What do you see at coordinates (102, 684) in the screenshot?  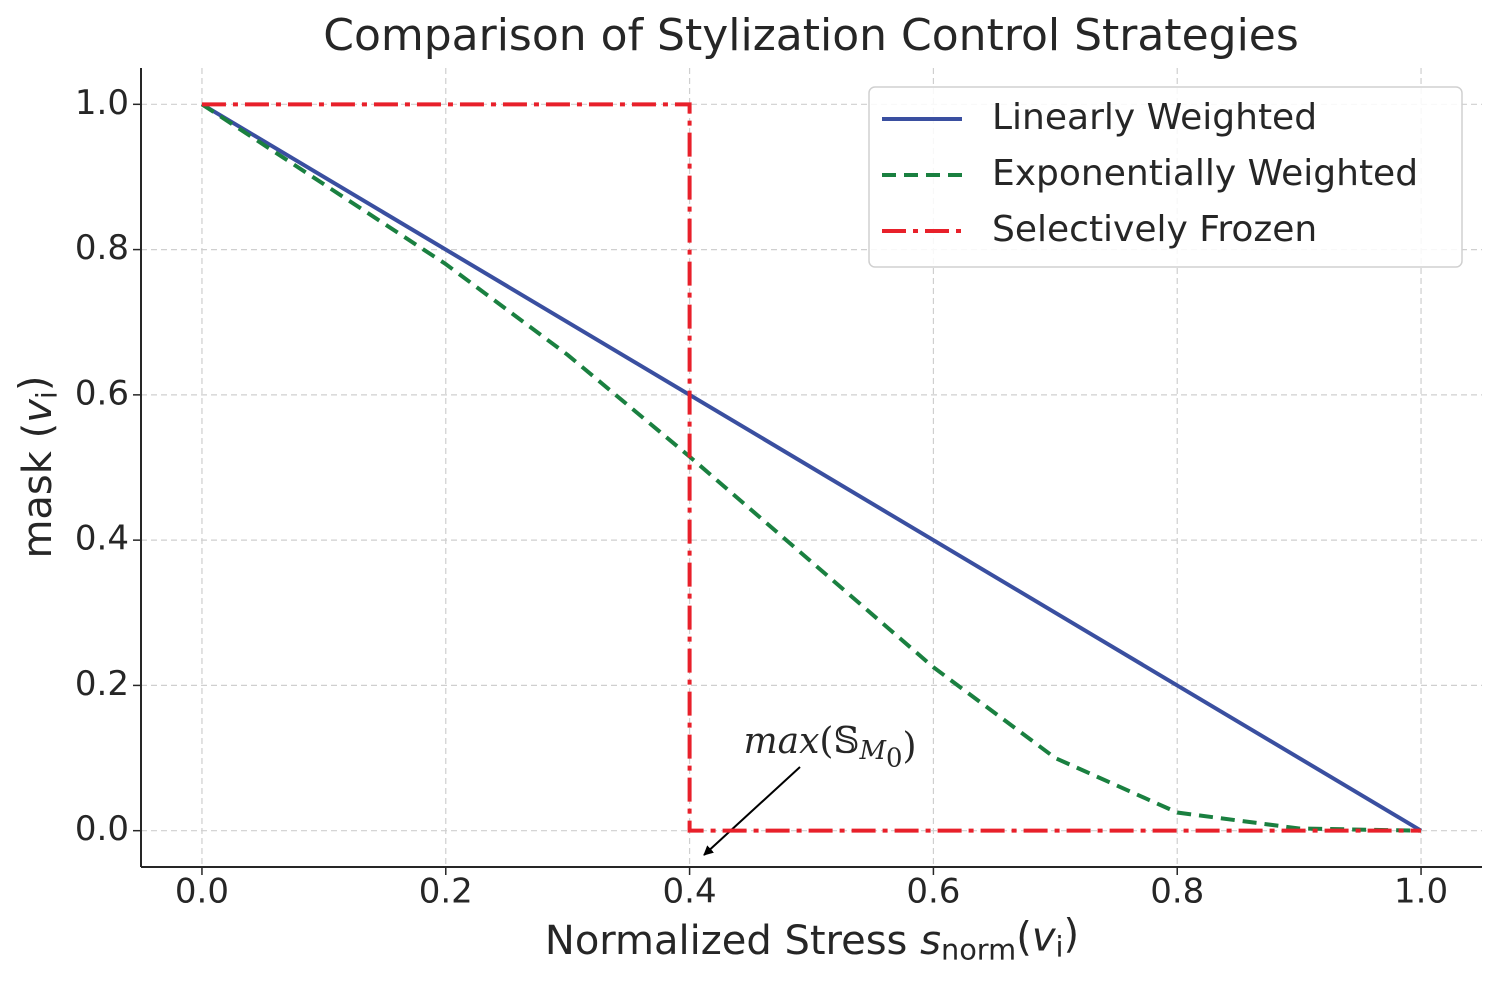 I see `y-tick-label: 0.2` at bounding box center [102, 684].